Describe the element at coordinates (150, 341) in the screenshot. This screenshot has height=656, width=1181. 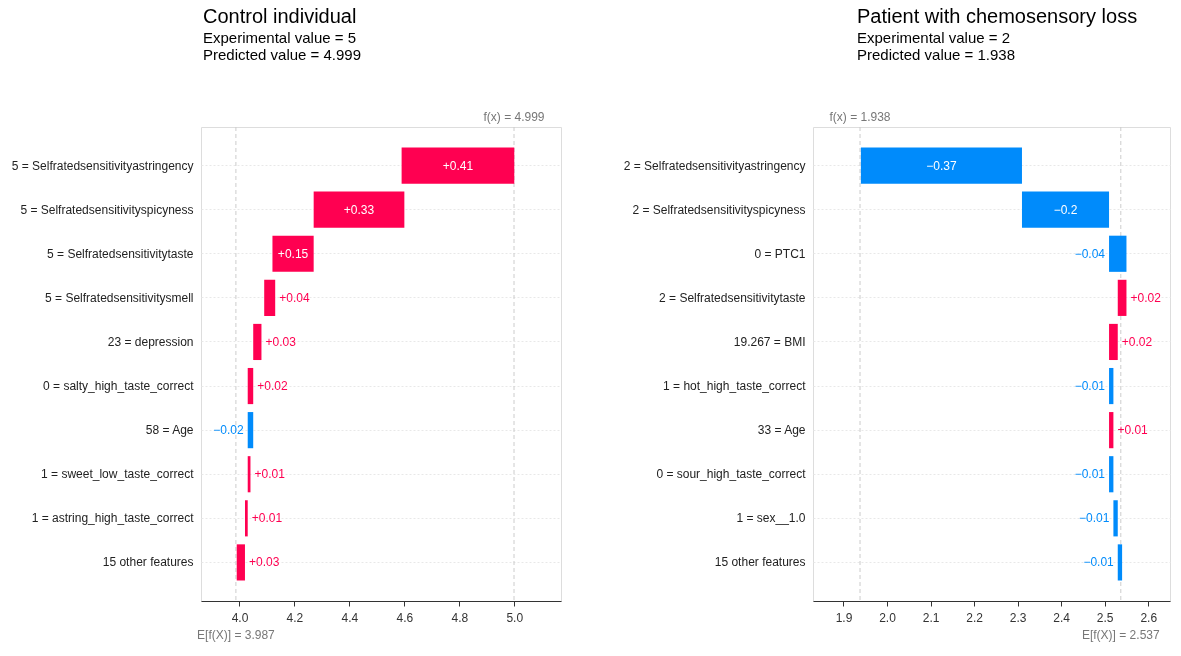
I see `y-tick-label: 23 = depression` at that location.